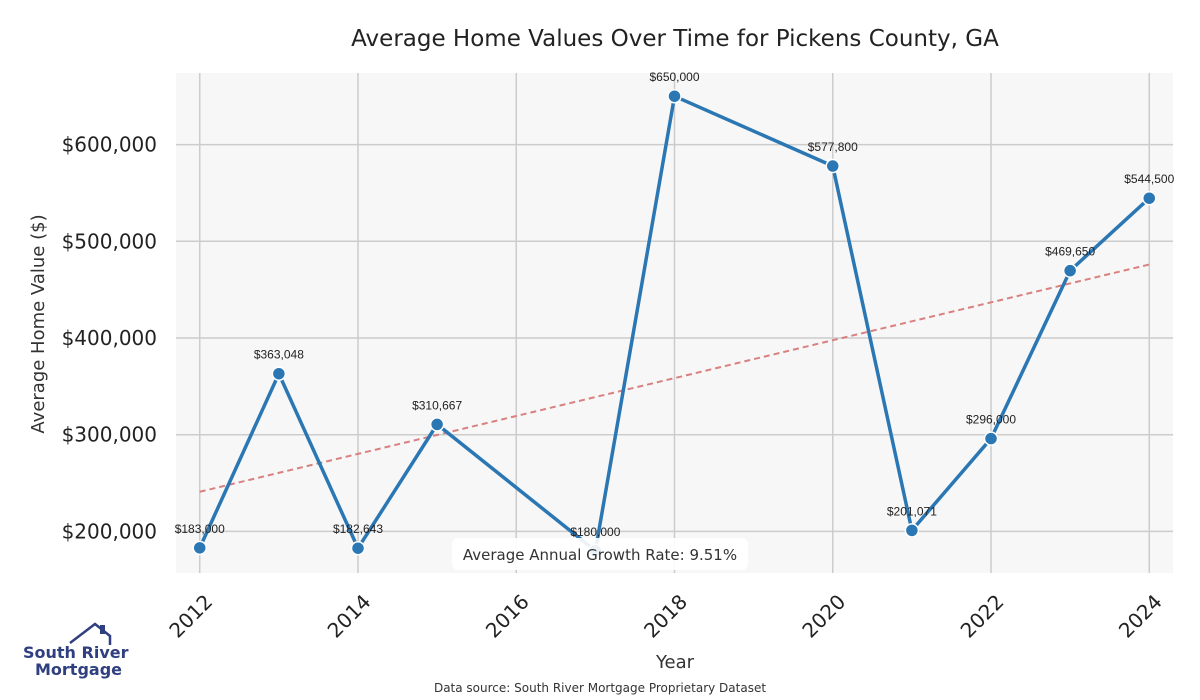 This screenshot has height=700, width=1200. I want to click on data-label: $180,000, so click(595, 532).